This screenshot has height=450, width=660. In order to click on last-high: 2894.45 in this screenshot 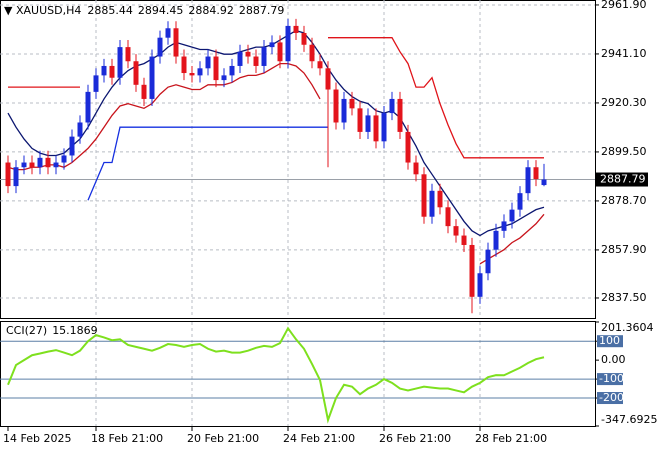, I will do `click(161, 10)`.